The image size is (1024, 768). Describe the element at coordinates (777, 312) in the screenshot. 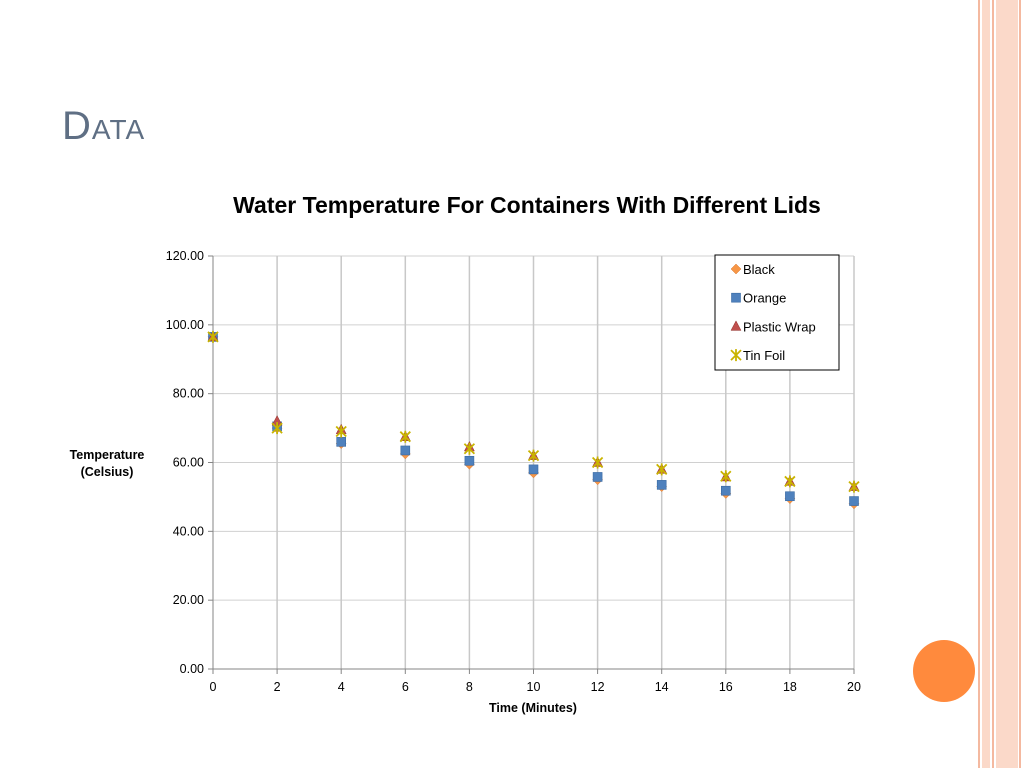

I see `chart-legend: Black Orange Plastic Wrap Tin Foil` at that location.